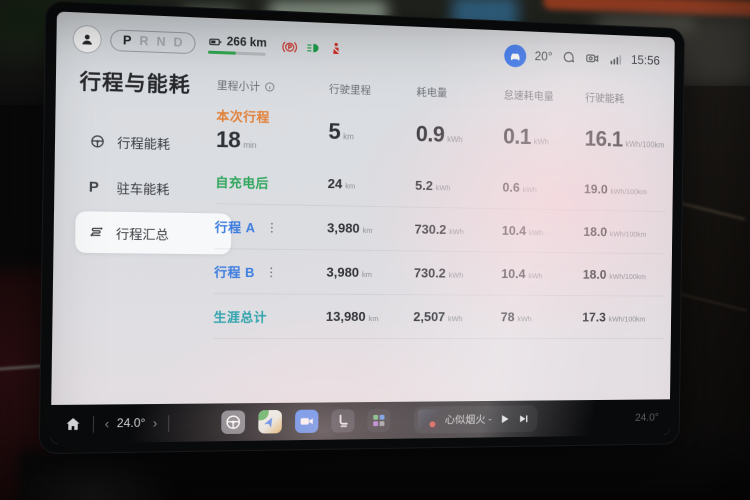 The height and width of the screenshot is (500, 750). I want to click on app-grid-icon, so click(378, 420).